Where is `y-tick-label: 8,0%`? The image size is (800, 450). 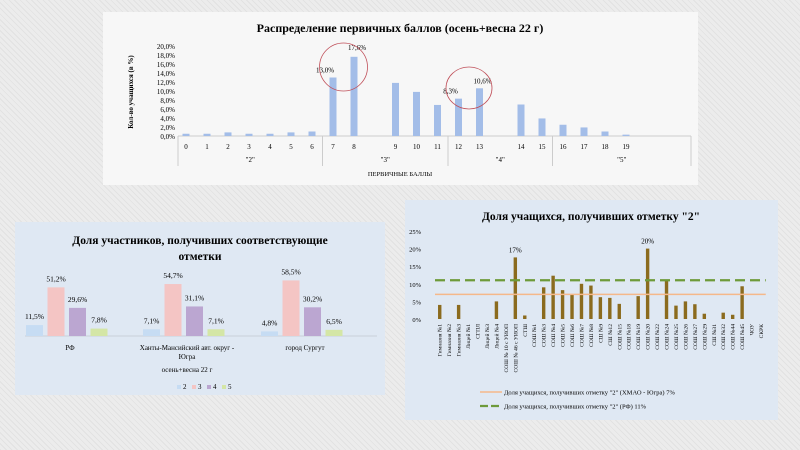
y-tick-label: 8,0% is located at coordinates (167, 101).